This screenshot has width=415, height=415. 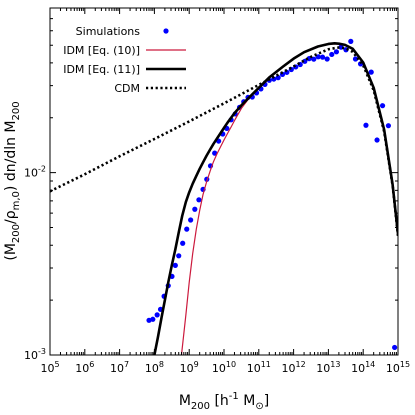 I want to click on x-axis-label: M200 [h-1 M⊙], so click(x=224, y=401).